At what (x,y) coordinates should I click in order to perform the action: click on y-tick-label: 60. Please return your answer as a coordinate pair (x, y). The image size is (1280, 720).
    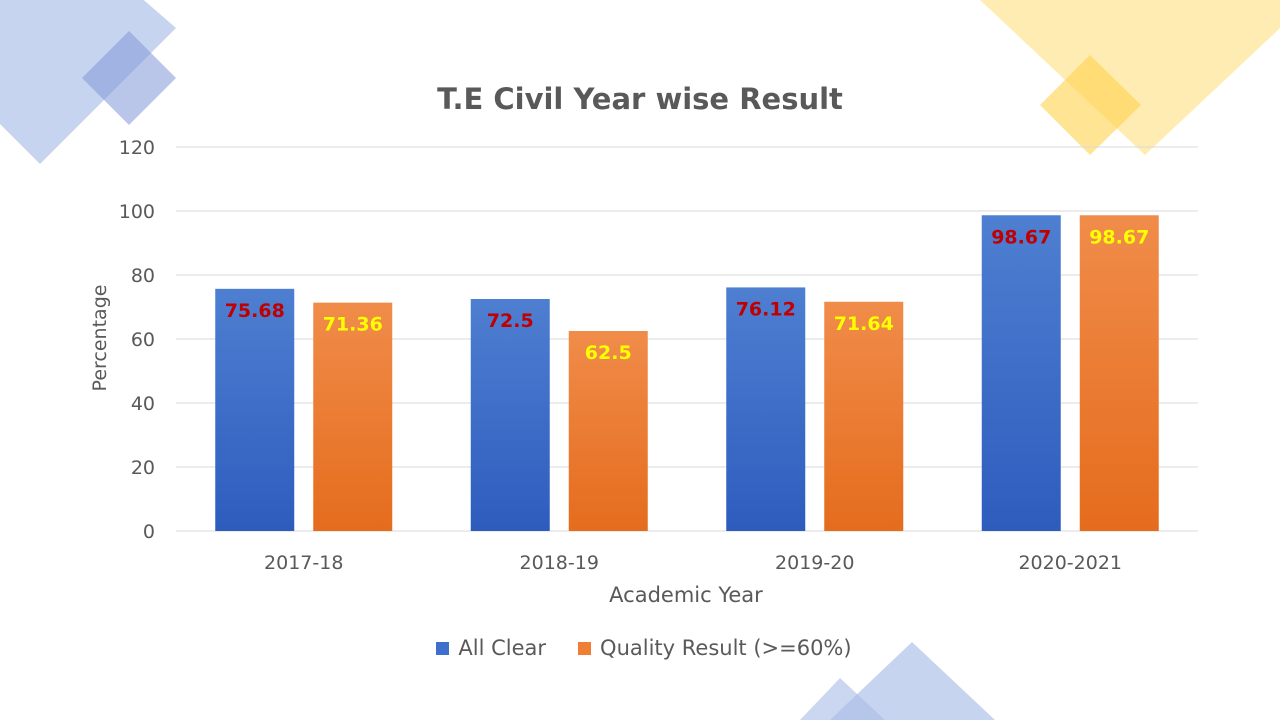
    Looking at the image, I should click on (143, 340).